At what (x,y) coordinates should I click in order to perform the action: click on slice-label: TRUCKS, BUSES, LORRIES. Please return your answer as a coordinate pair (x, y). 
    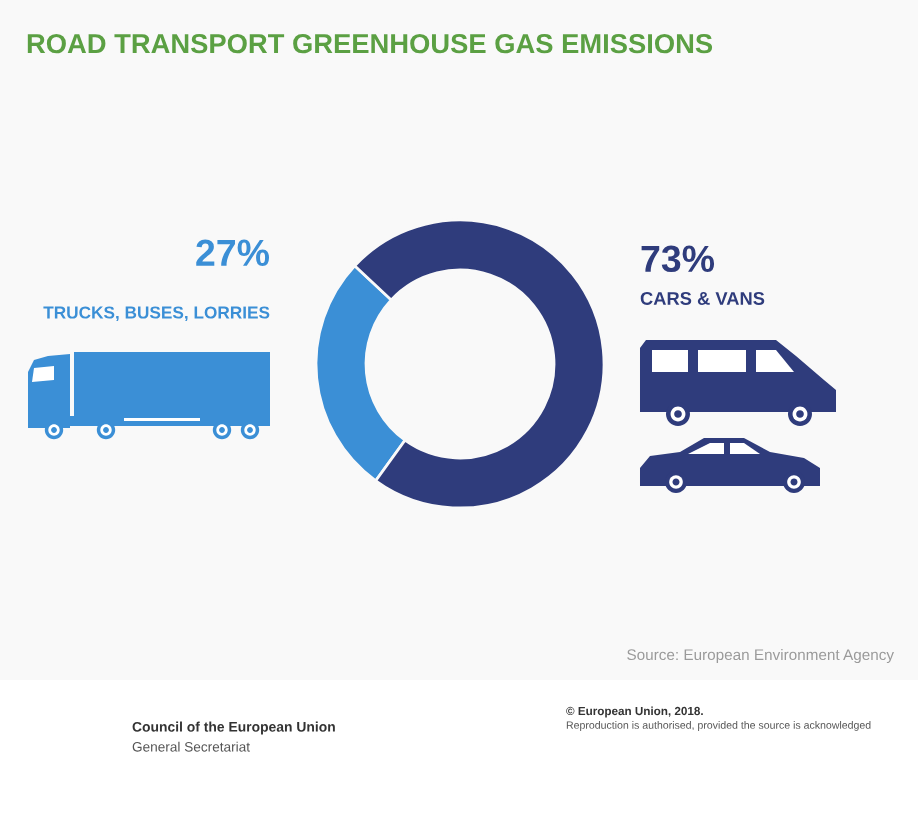
    Looking at the image, I should click on (156, 314).